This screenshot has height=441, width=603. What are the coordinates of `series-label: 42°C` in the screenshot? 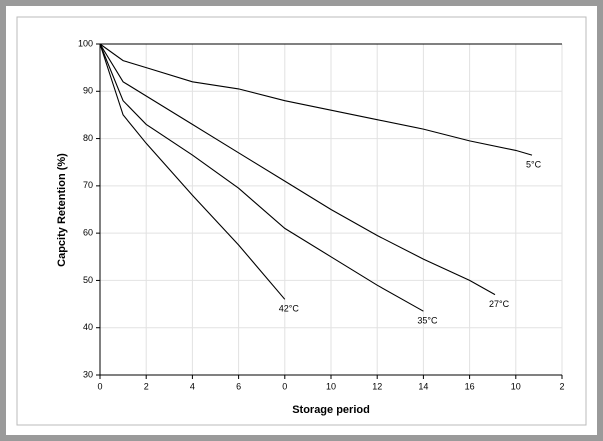 It's located at (289, 309).